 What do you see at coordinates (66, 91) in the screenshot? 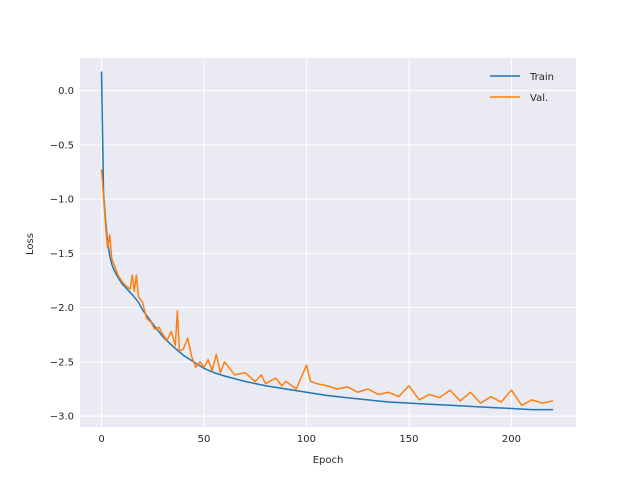
I see `y-tick-label: 0.0` at bounding box center [66, 91].